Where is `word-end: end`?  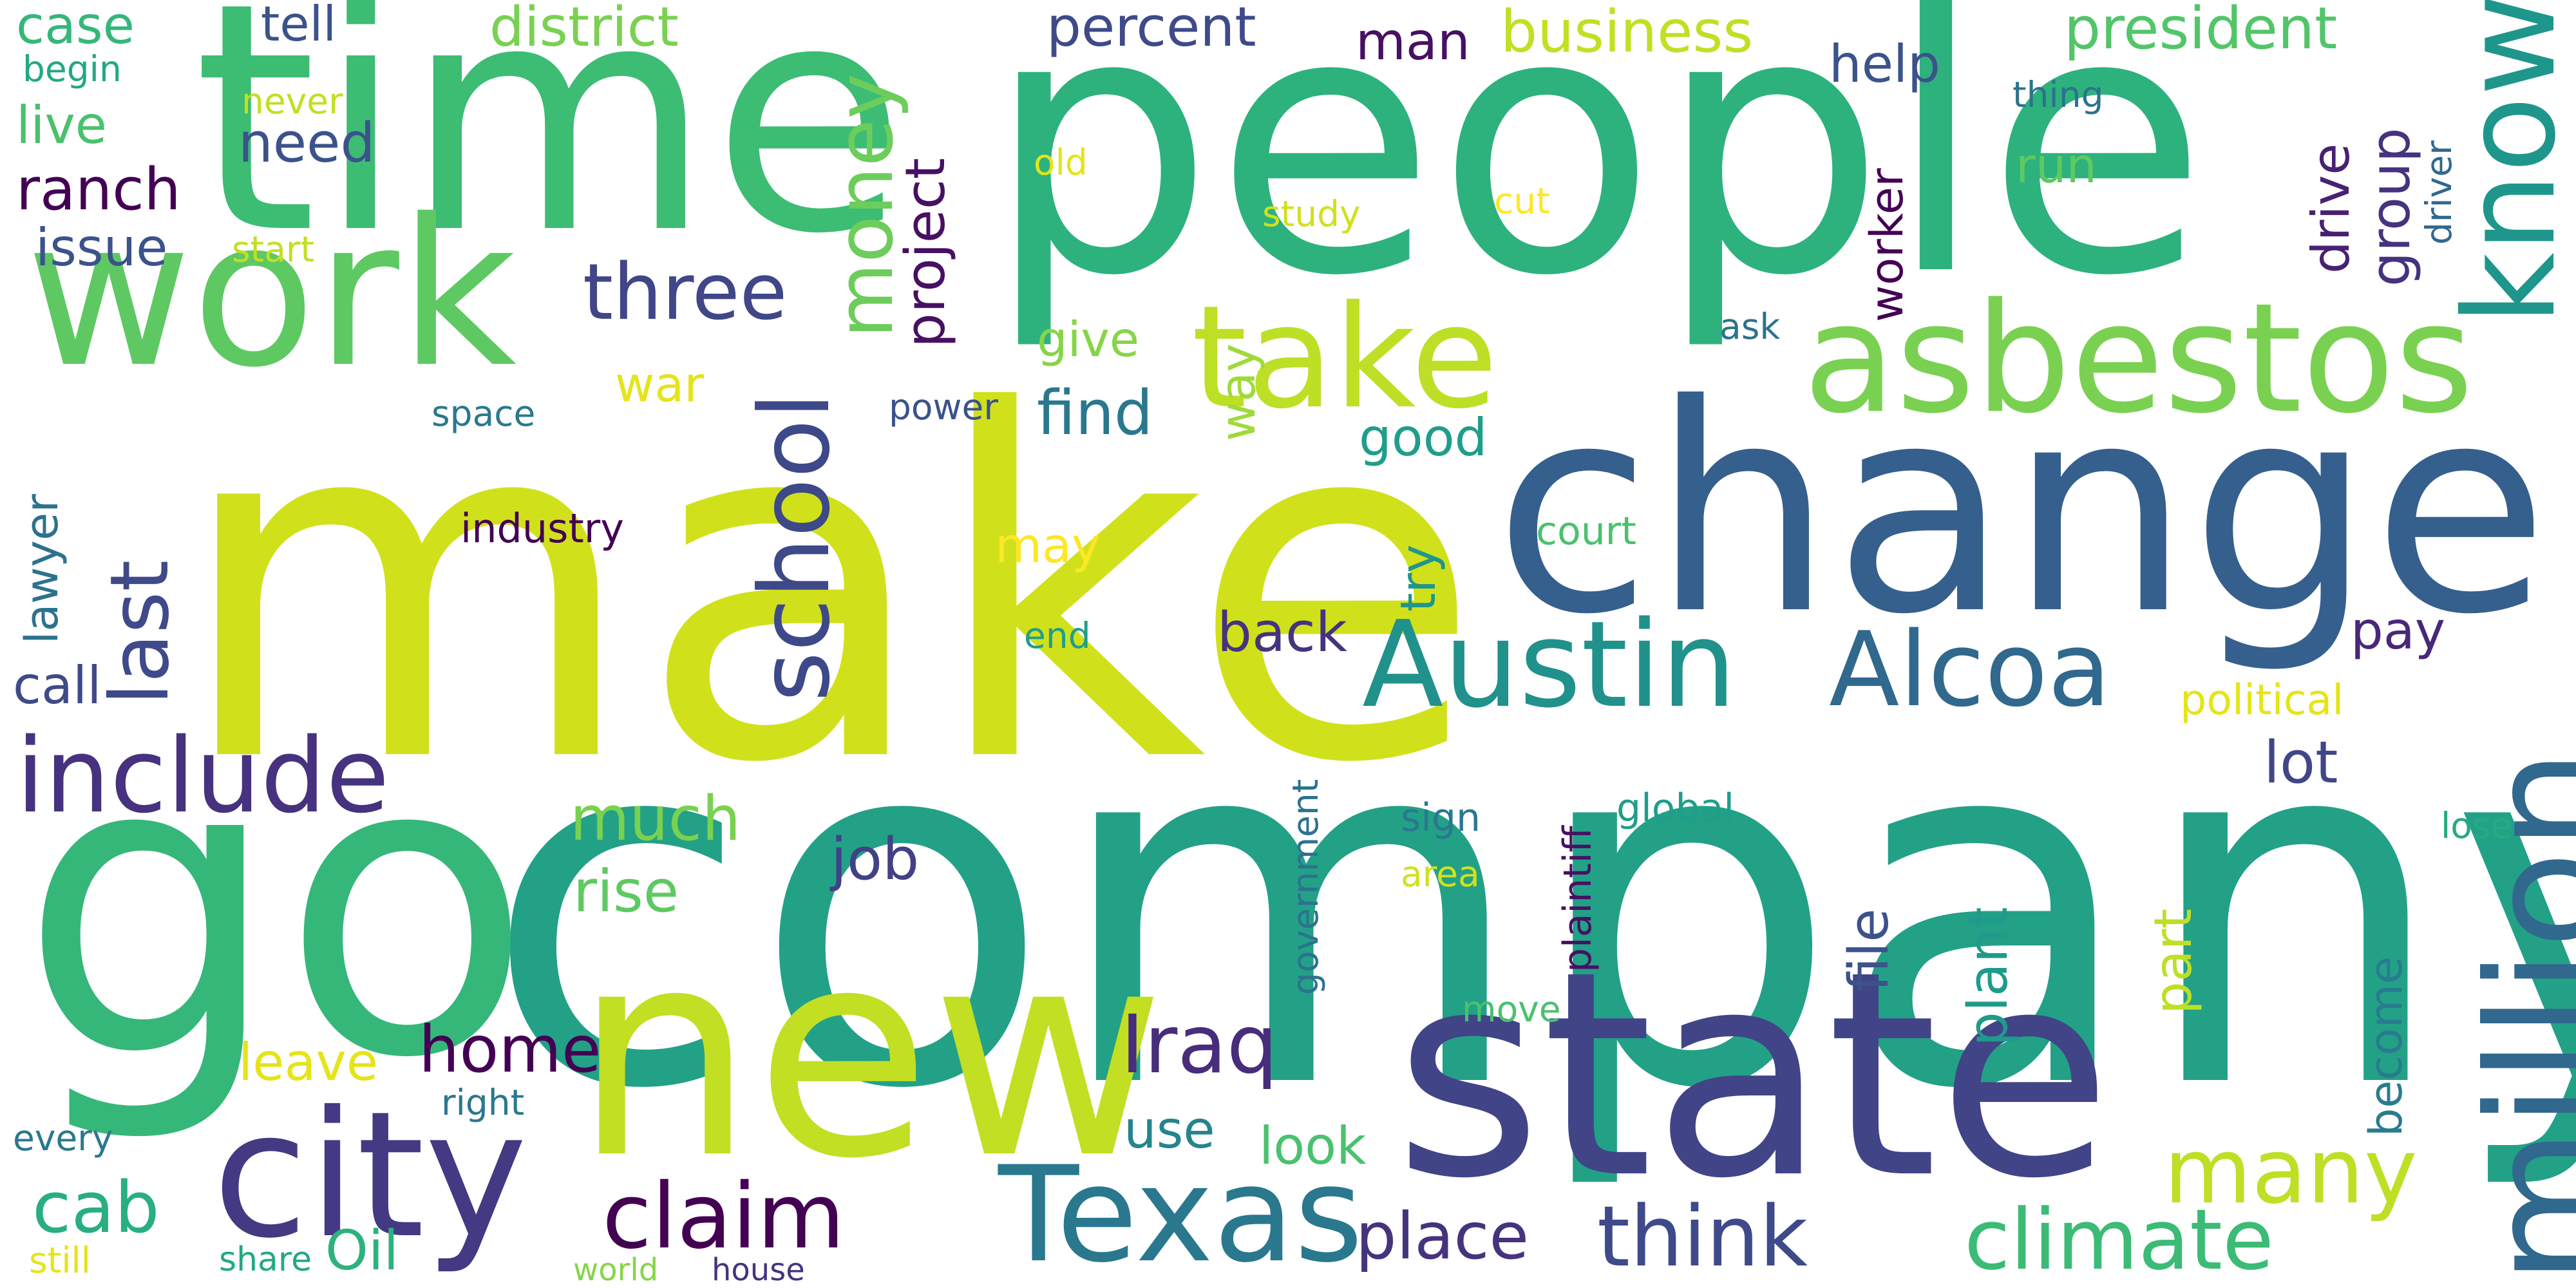
word-end: end is located at coordinates (1058, 635).